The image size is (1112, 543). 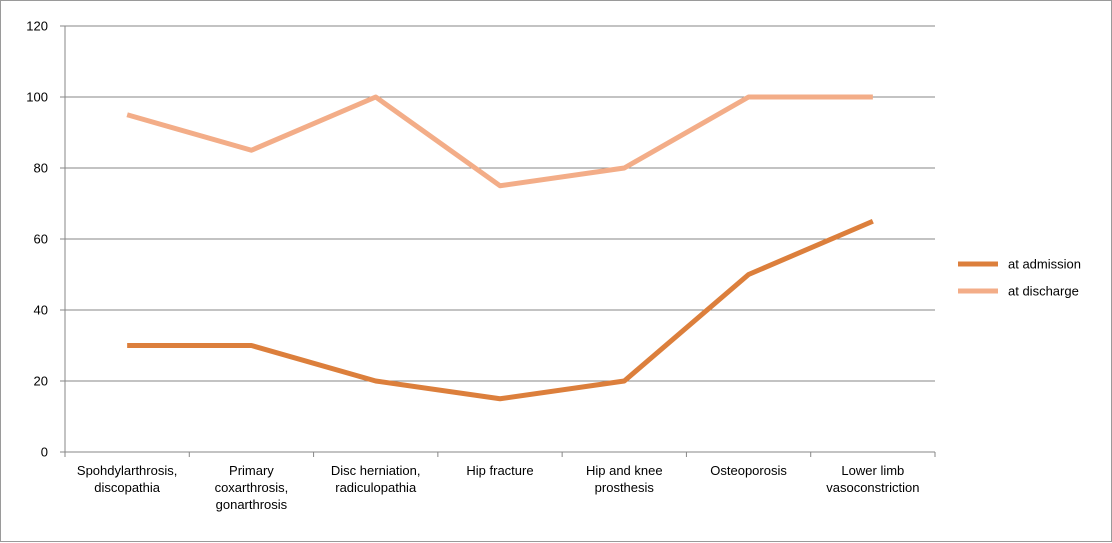 I want to click on x-tick-label-line: Hip fracture, so click(x=499, y=470).